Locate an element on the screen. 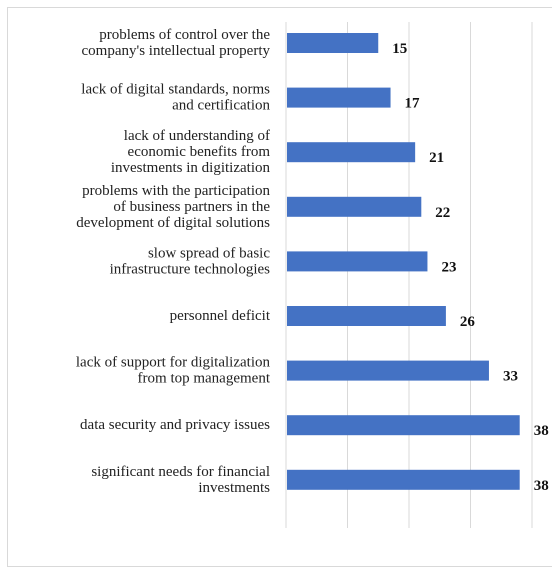 Image resolution: width=552 pixels, height=567 pixels. data-label: 15 is located at coordinates (399, 49).